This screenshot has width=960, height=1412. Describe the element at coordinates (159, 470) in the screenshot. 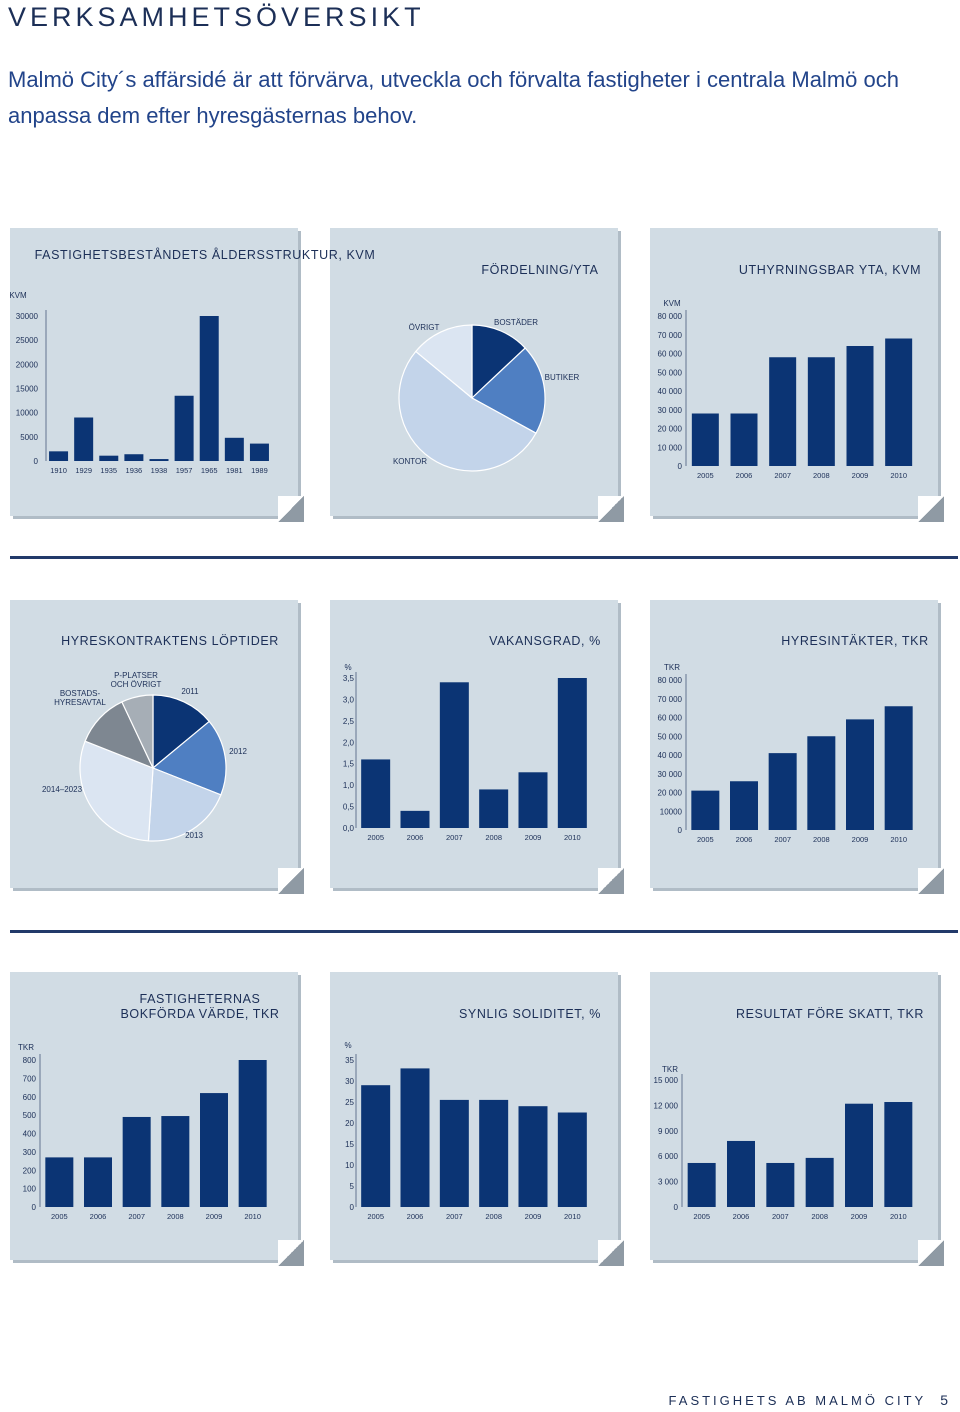

I see `x-tick-label: 1938` at that location.